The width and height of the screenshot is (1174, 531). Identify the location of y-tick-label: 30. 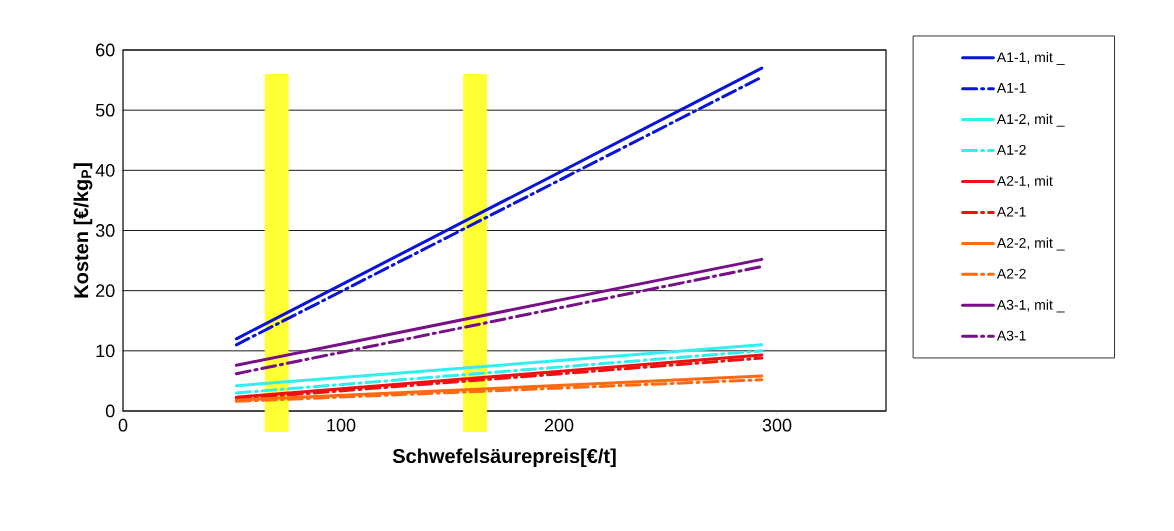
(105, 230).